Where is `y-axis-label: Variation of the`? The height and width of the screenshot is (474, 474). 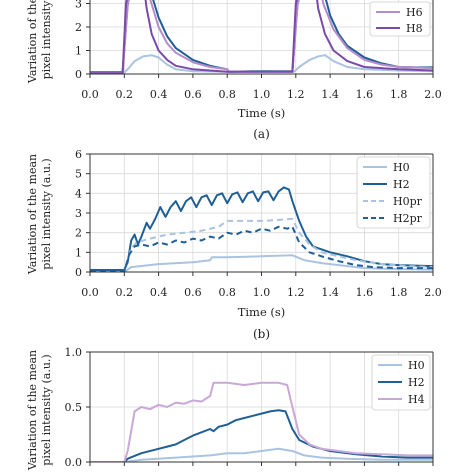
y-axis-label: Variation of the is located at coordinates (32, 42).